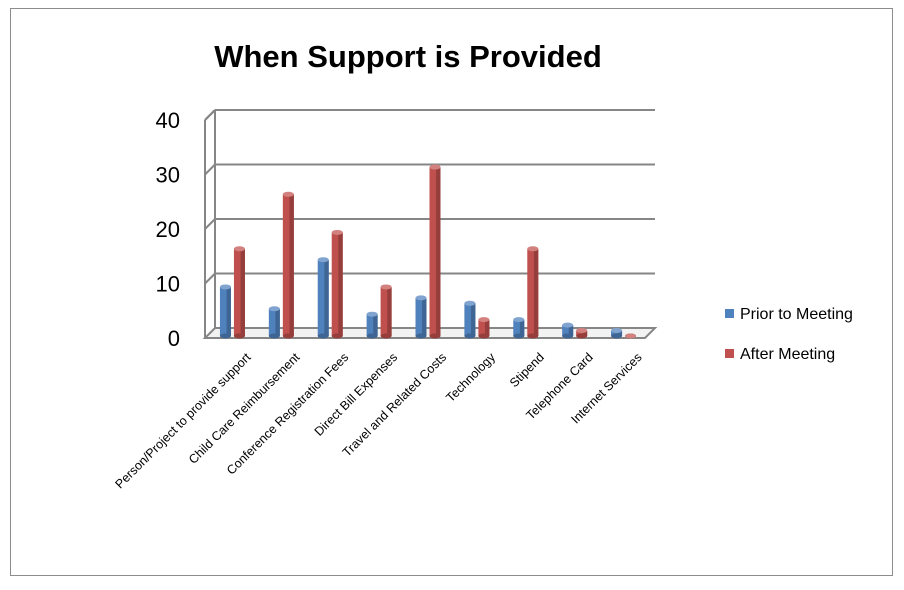 The height and width of the screenshot is (590, 904). I want to click on legend-label: After Meeting, so click(787, 354).